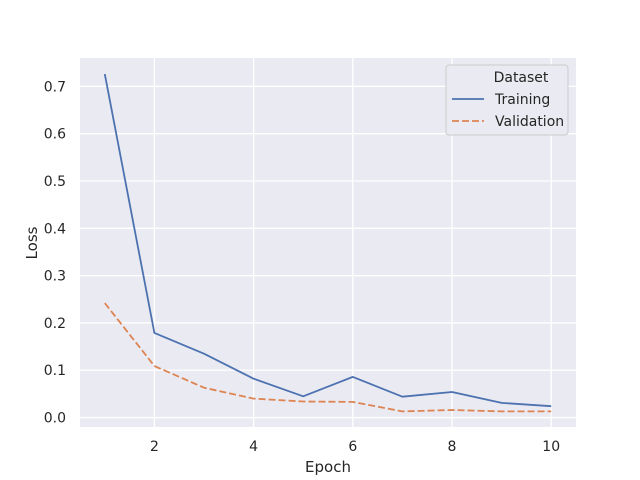 This screenshot has height=480, width=640. What do you see at coordinates (328, 467) in the screenshot?
I see `x-axis-label: Epoch` at bounding box center [328, 467].